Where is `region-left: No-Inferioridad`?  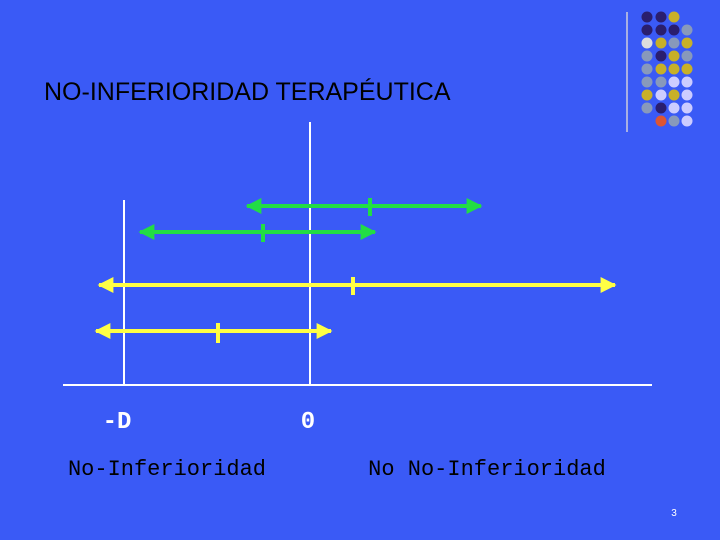
region-left: No-Inferioridad is located at coordinates (167, 469).